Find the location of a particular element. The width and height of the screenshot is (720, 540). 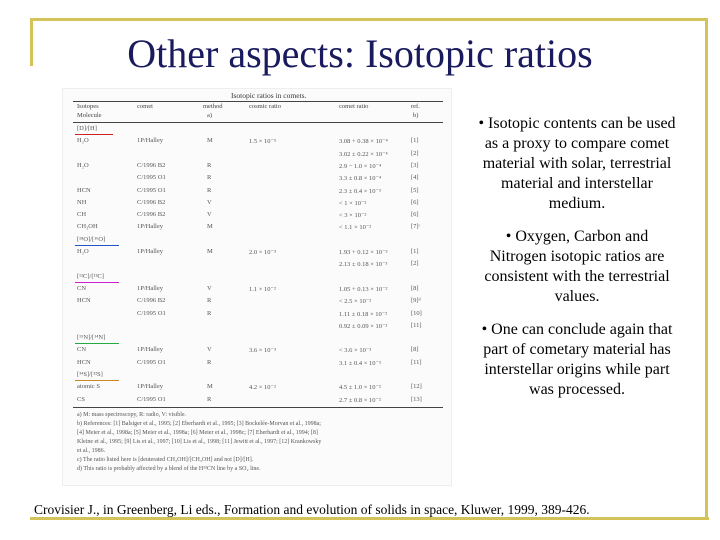

header-ref: ref. is located at coordinates (415, 106).